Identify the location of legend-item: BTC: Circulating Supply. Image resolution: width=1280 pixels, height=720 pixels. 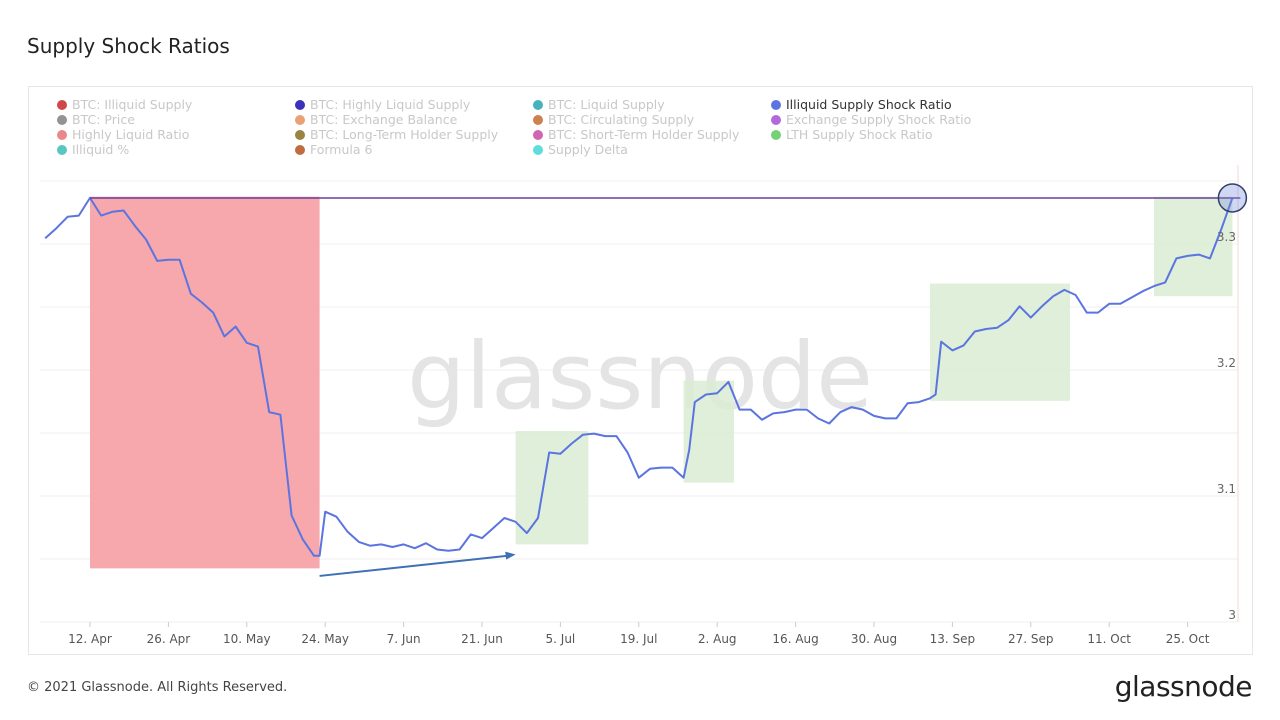
(652, 120).